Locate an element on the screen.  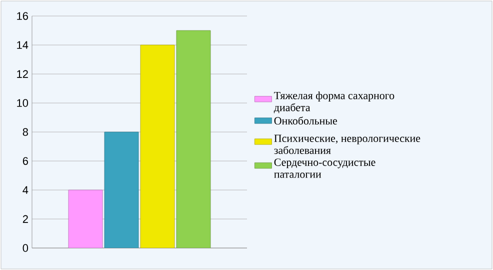
y-tick-label: 4 is located at coordinates (25, 190).